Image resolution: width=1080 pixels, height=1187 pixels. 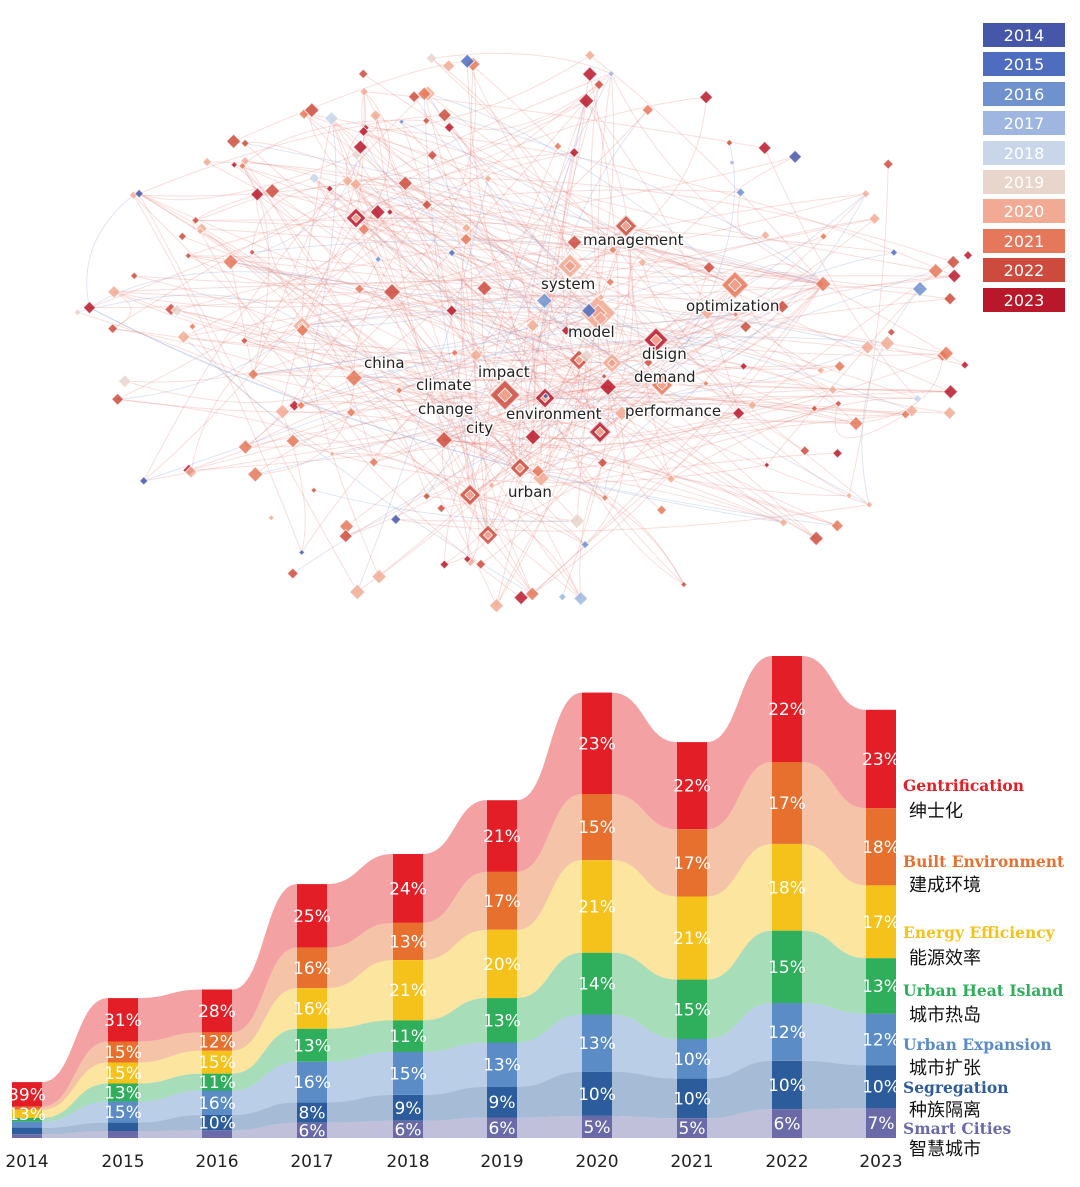 I want to click on keyword-optimization: optimization, so click(x=732, y=306).